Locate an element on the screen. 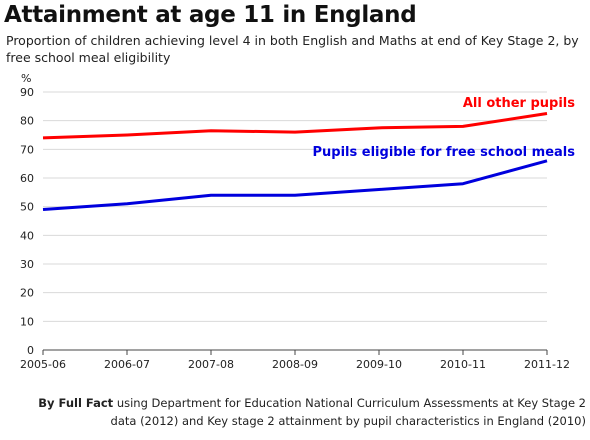 Image resolution: width=590 pixels, height=440 pixels. x-tick-label: 2006-07 is located at coordinates (127, 364).